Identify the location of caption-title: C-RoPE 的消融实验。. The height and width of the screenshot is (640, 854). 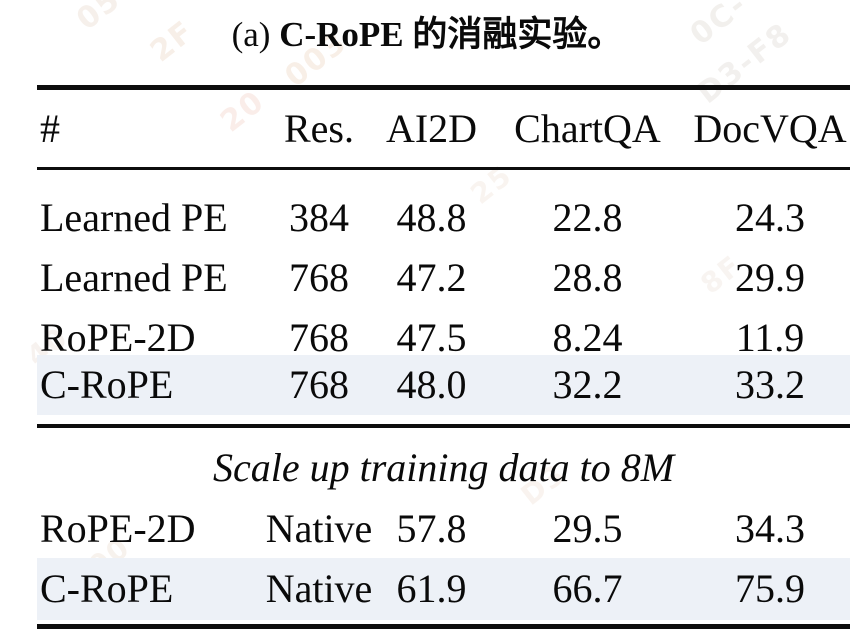
(451, 34).